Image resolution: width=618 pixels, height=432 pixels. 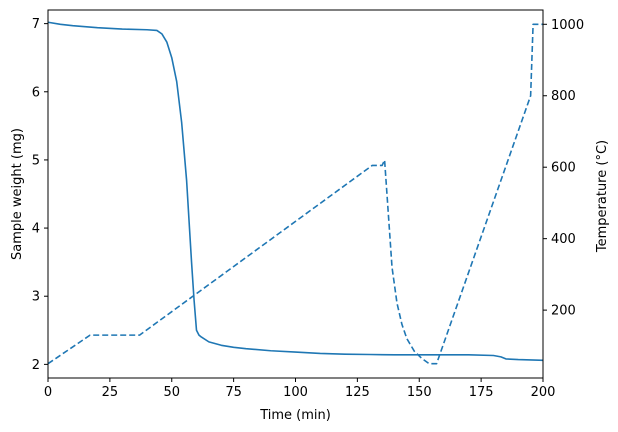 I want to click on x-axis-label: Time (min), so click(x=295, y=415).